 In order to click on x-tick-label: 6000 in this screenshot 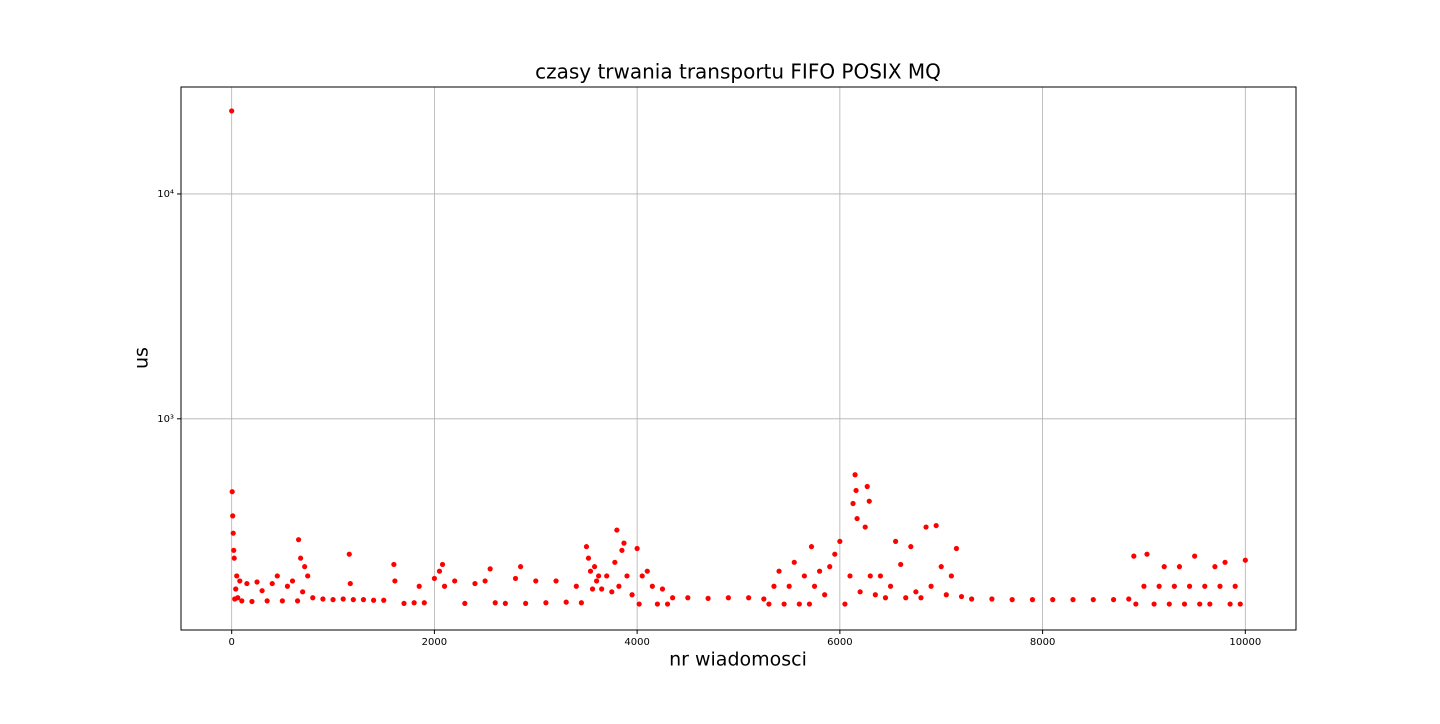, I will do `click(839, 642)`.